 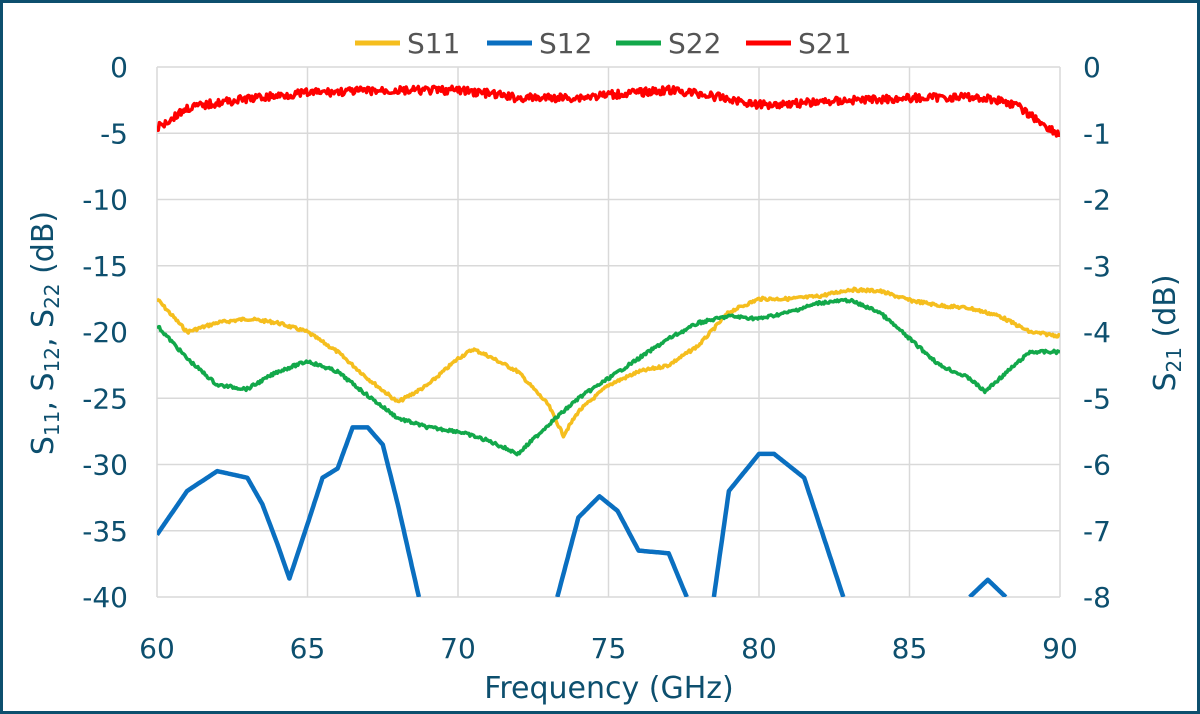 What do you see at coordinates (105, 266) in the screenshot?
I see `y-left-tick-label: -15` at bounding box center [105, 266].